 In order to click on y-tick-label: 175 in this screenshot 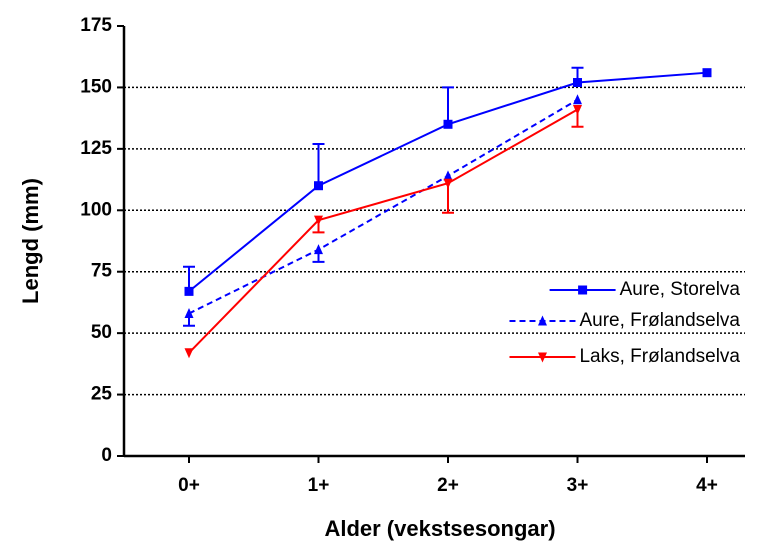, I will do `click(96, 25)`.